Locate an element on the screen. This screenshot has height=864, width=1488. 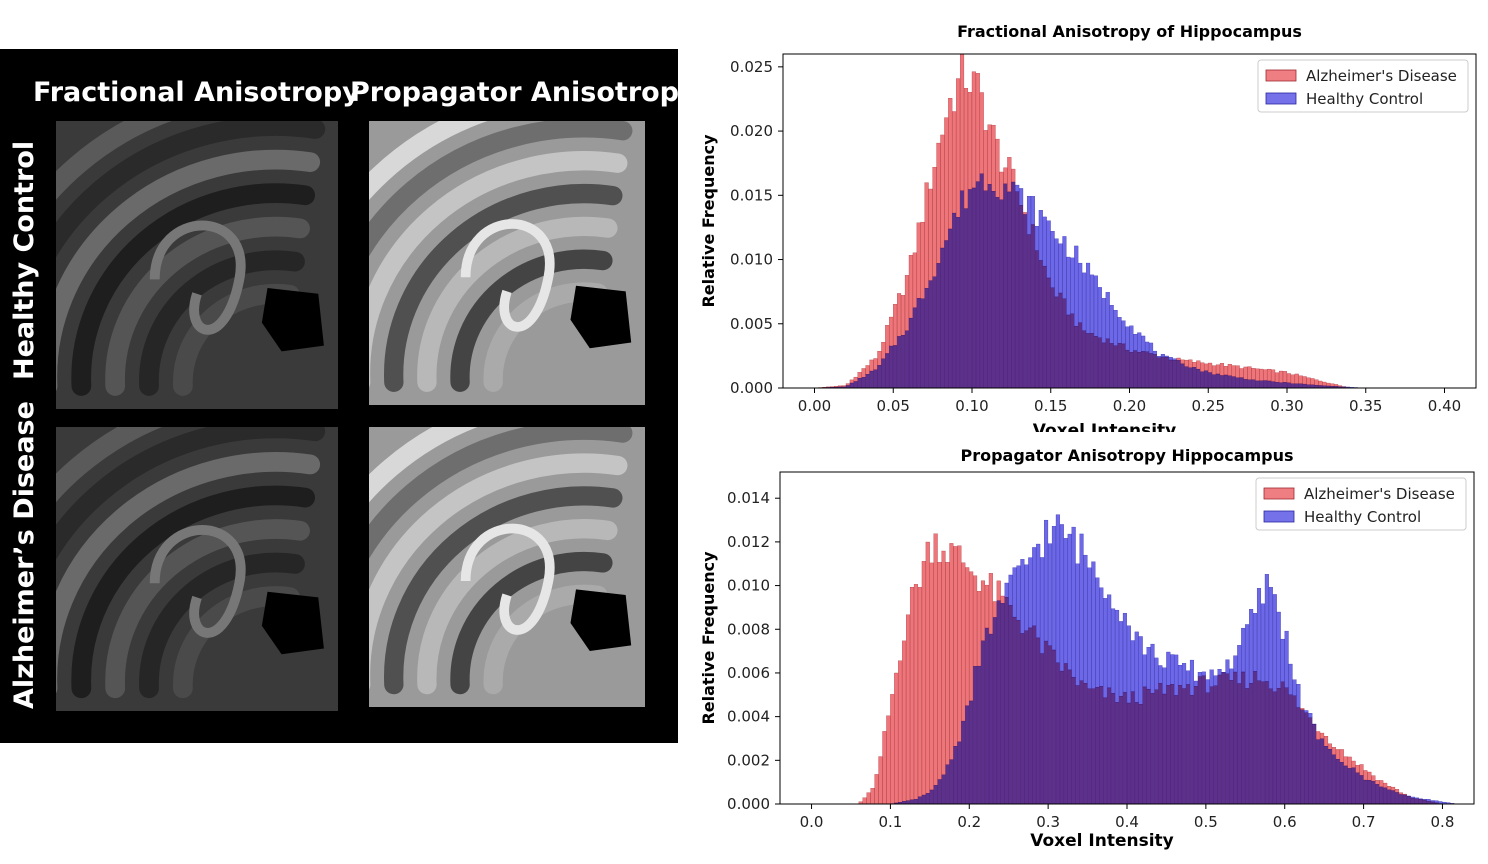
y-tick-label: 0.000 is located at coordinates (748, 804).